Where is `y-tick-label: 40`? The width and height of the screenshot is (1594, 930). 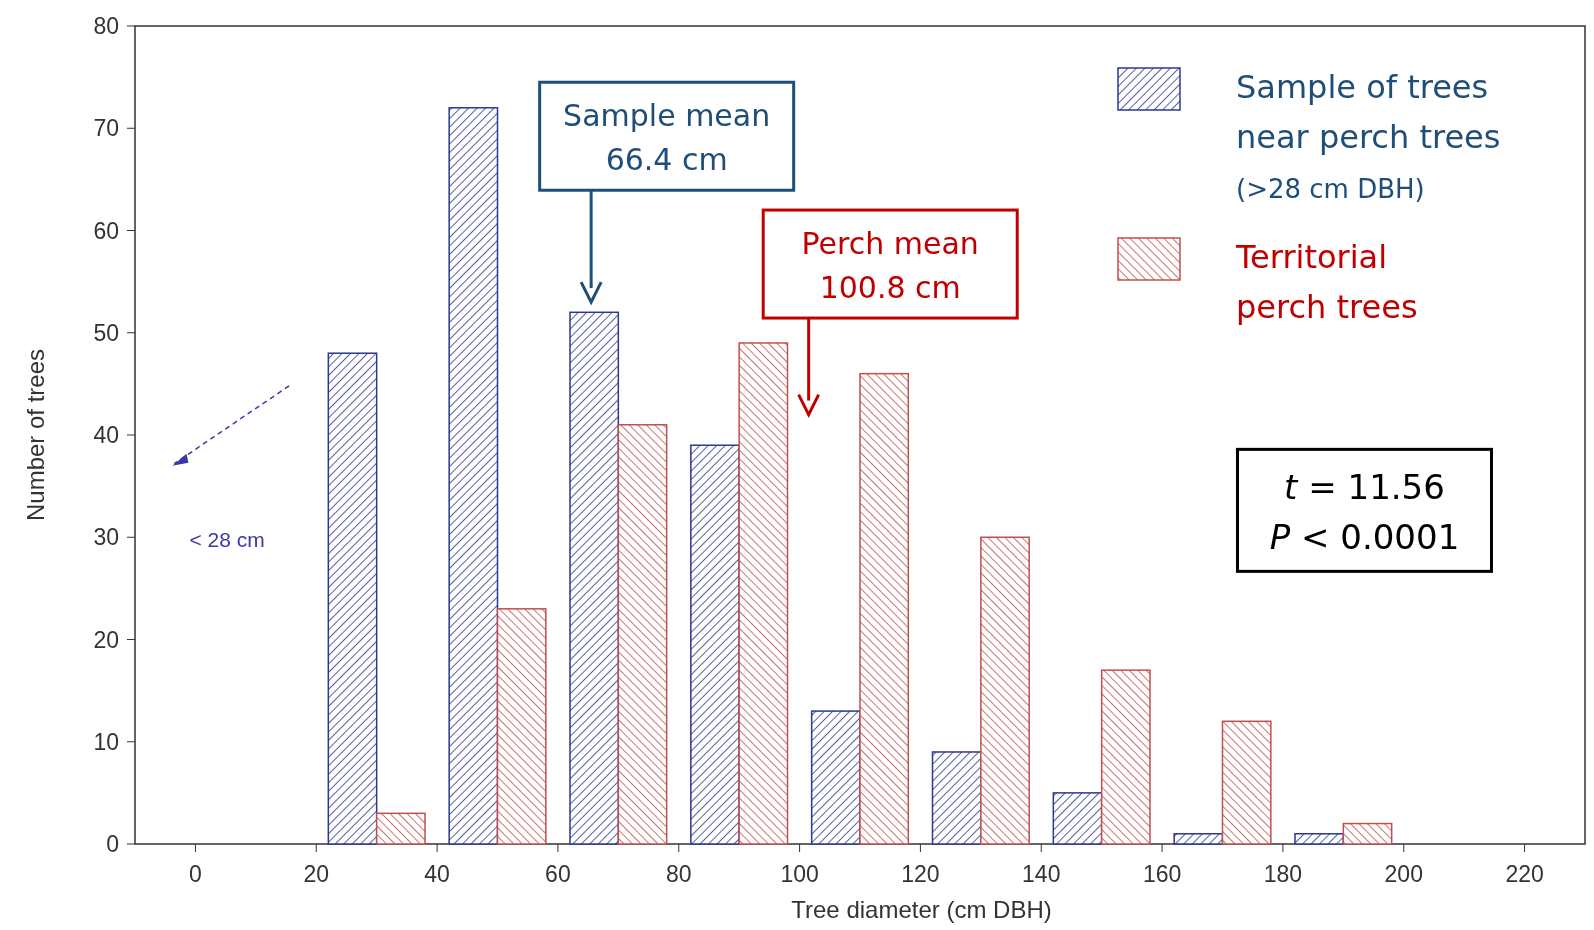
y-tick-label: 40 is located at coordinates (106, 435).